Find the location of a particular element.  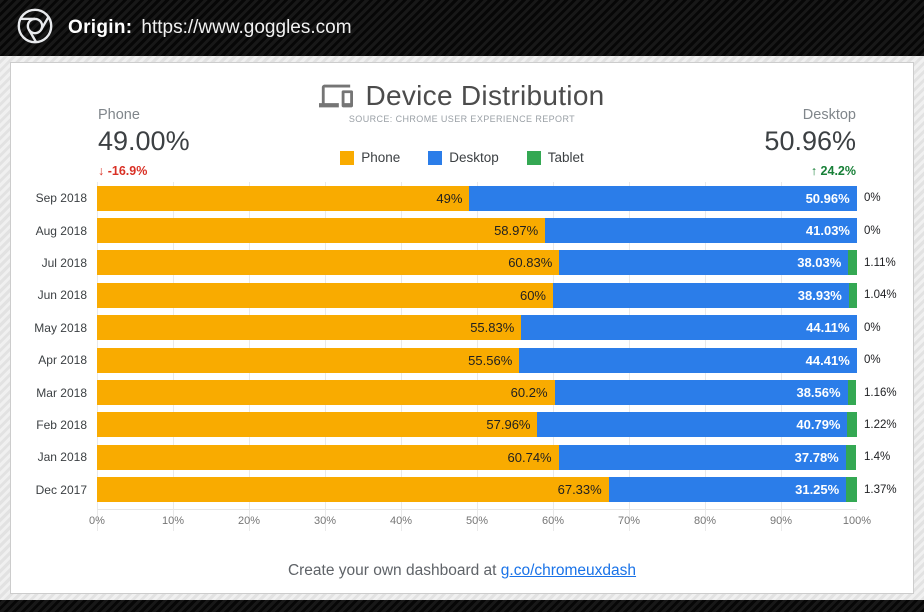

chrome-logo-icon is located at coordinates (35, 28).